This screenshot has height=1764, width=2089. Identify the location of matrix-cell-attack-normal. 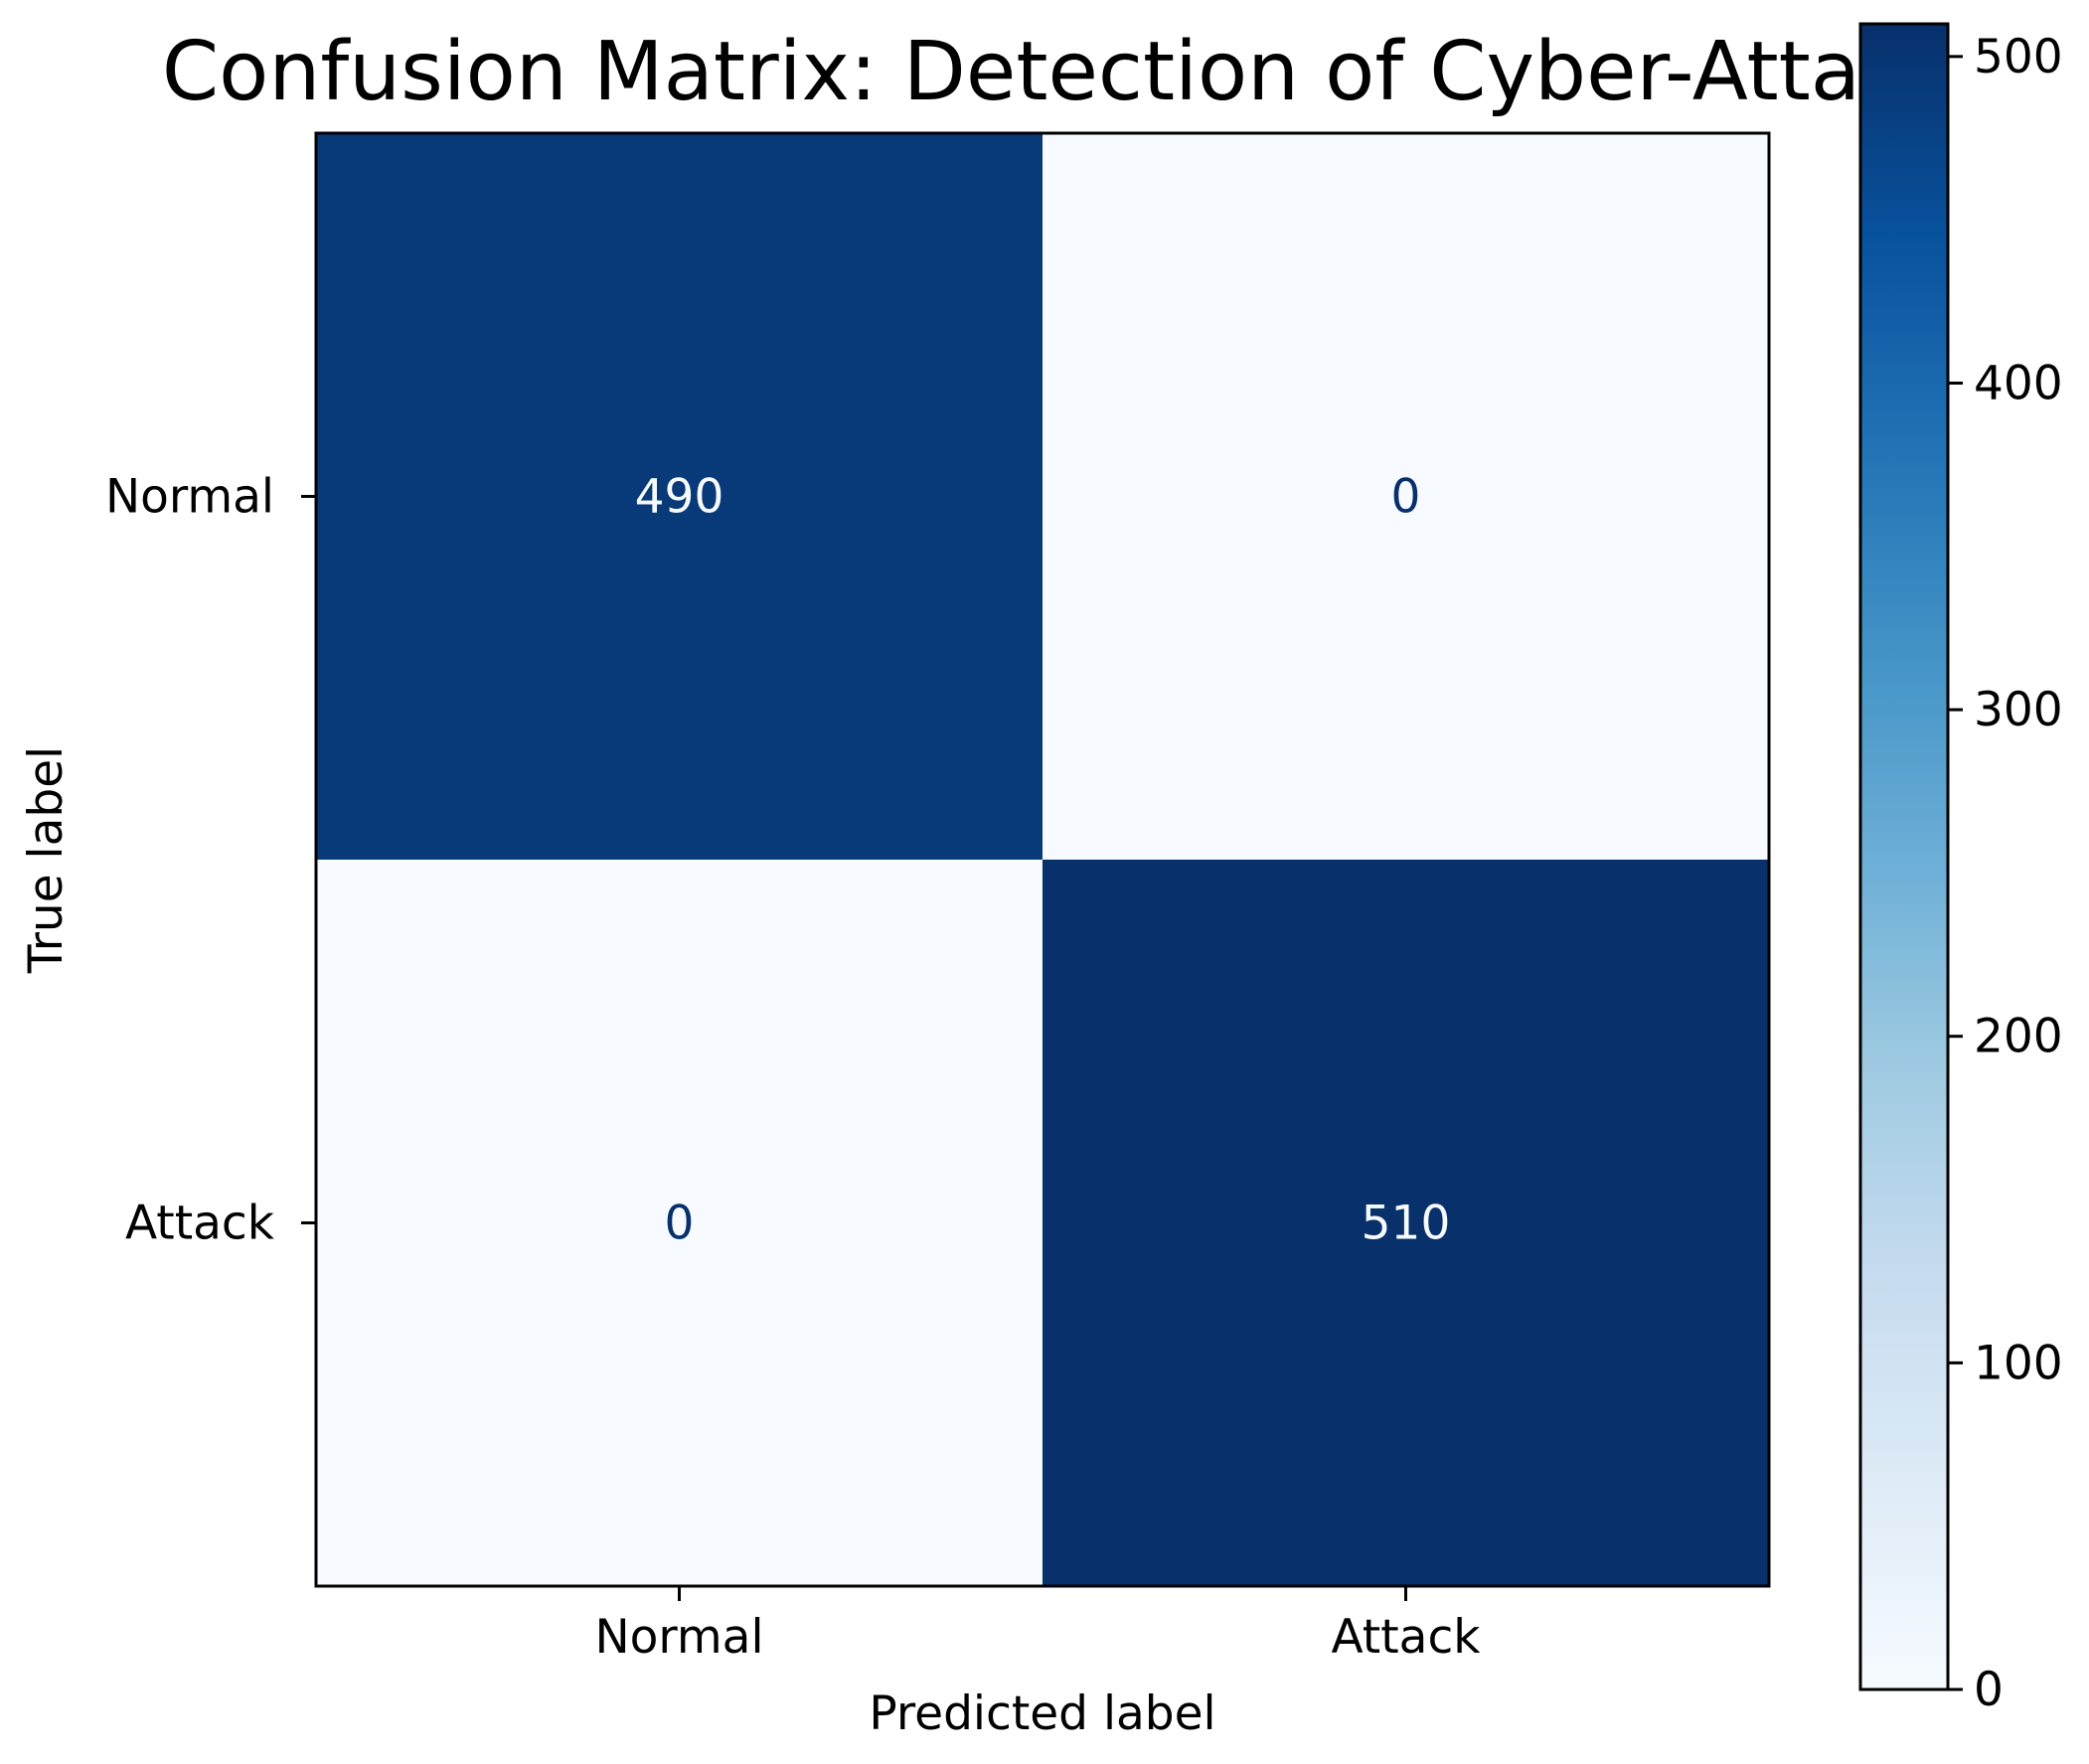
(680, 1223).